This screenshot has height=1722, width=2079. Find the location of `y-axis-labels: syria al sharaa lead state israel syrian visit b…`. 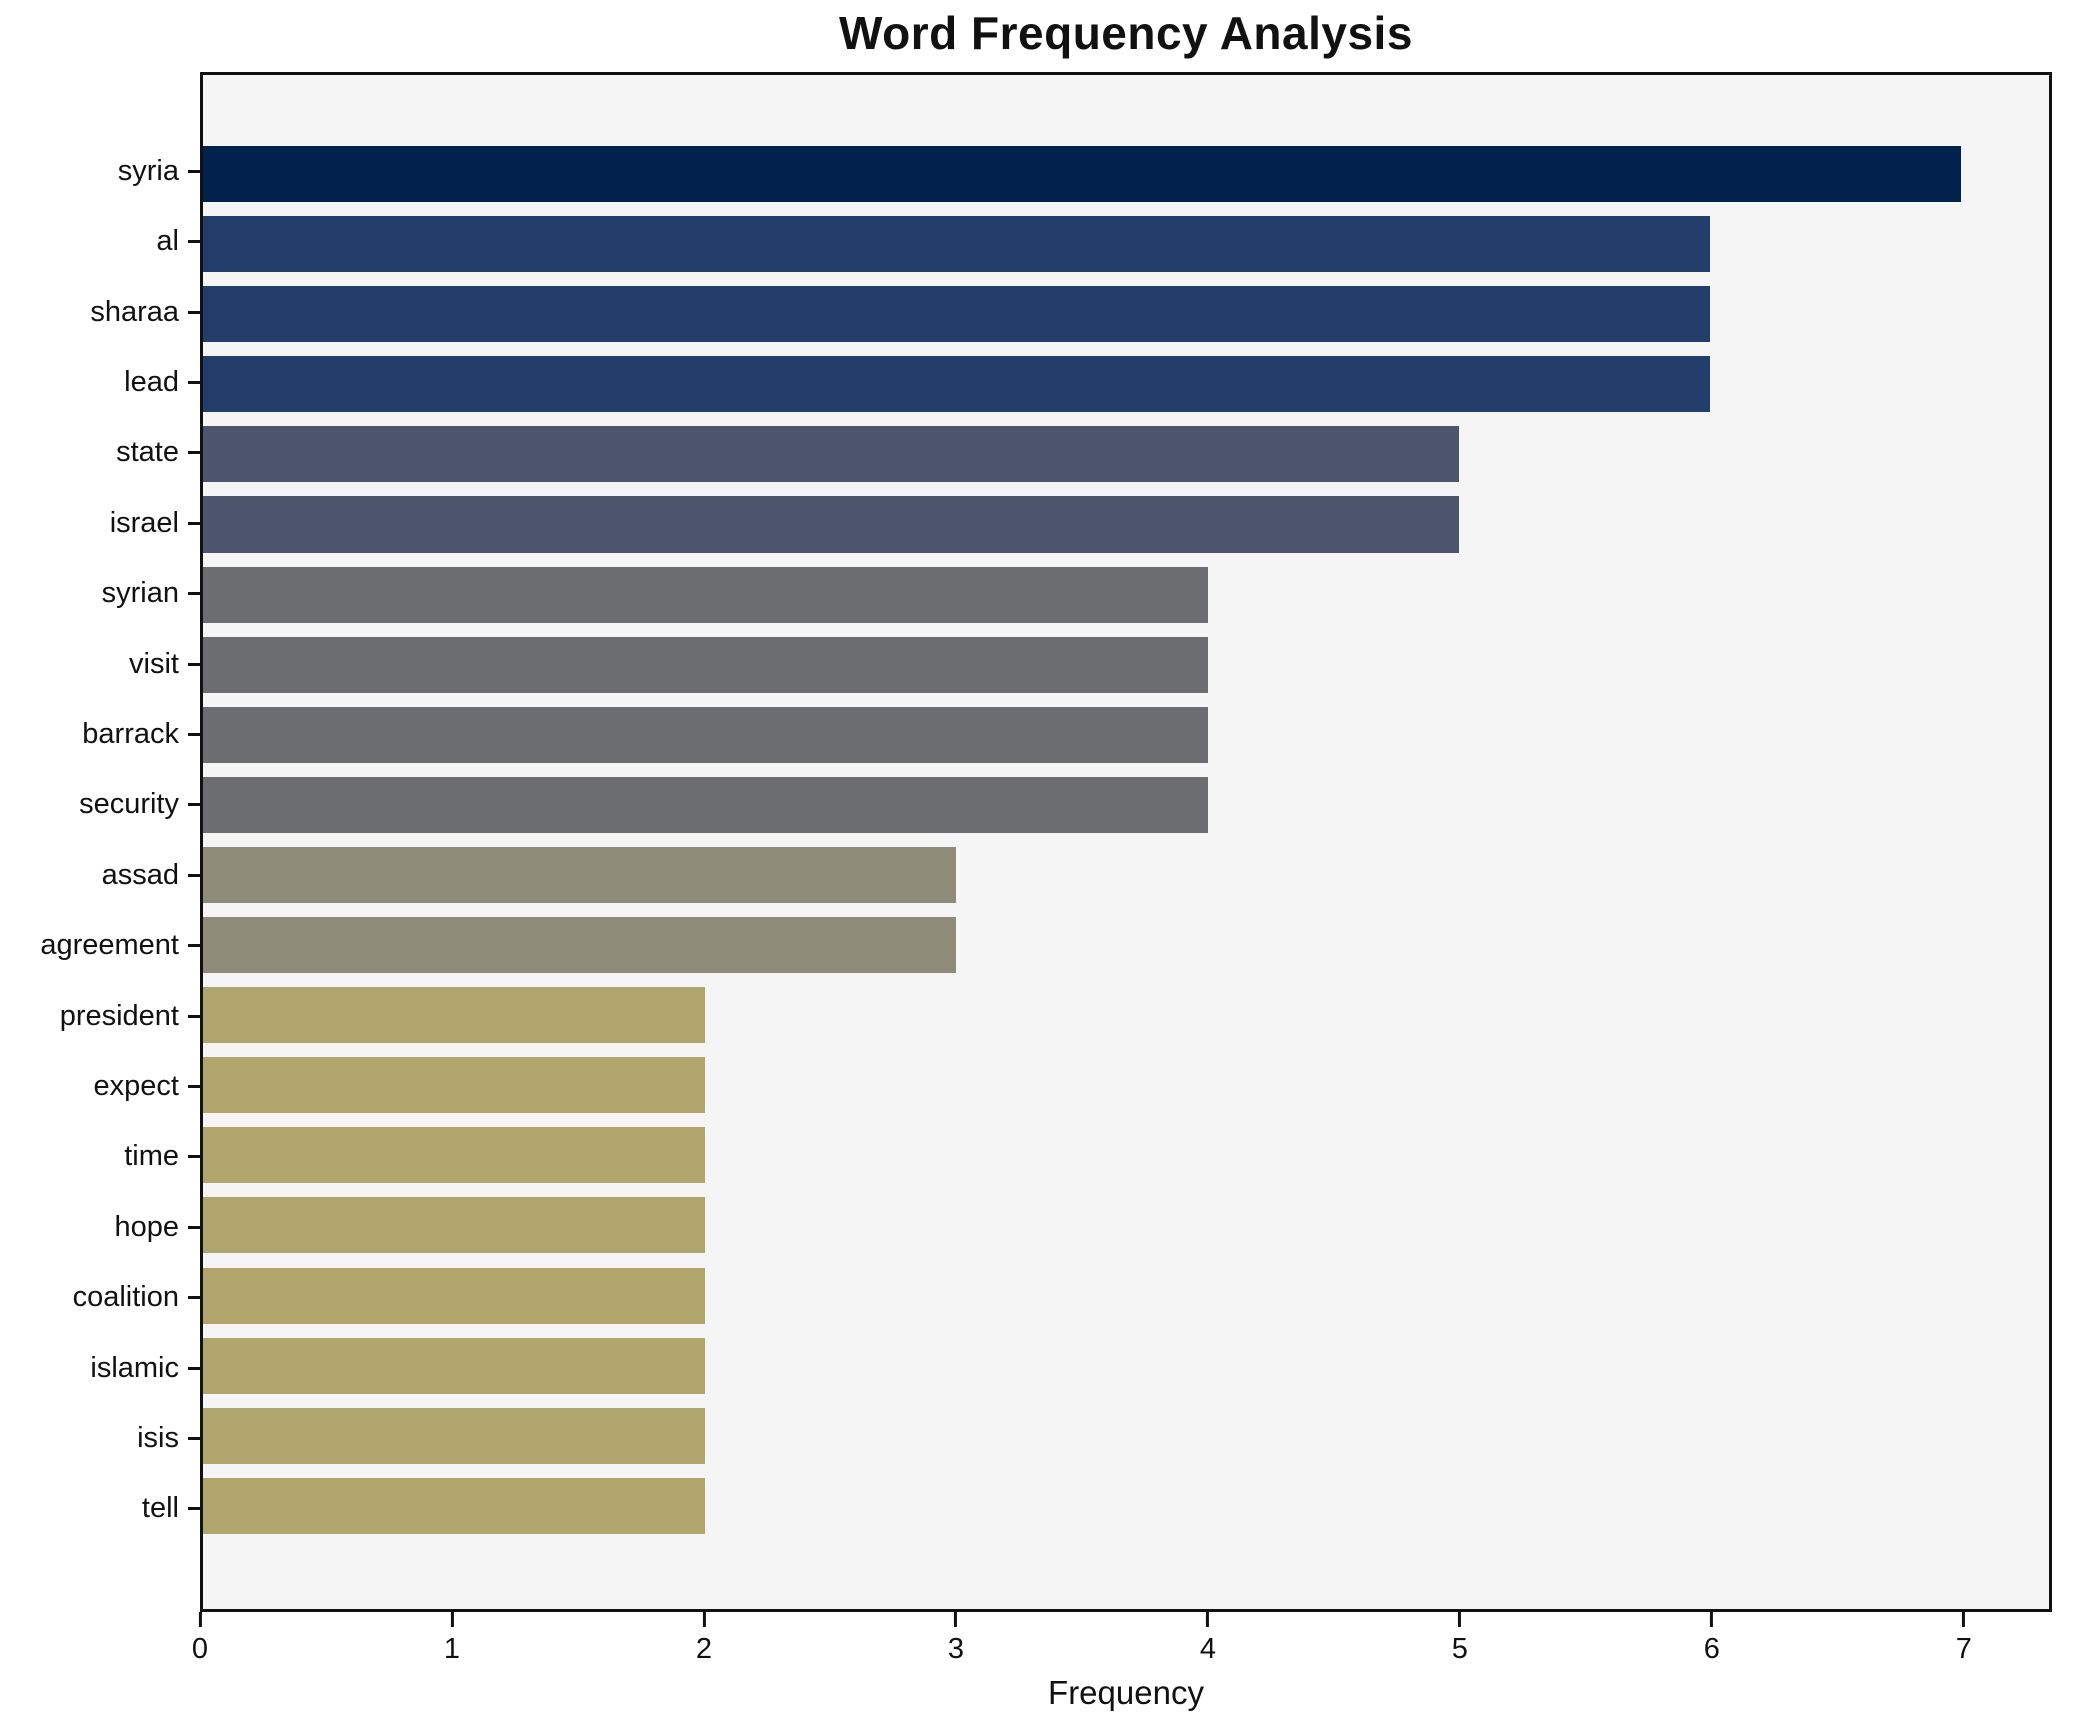

y-axis-labels: syria al sharaa lead state israel syrian visit b… is located at coordinates (100, 842).